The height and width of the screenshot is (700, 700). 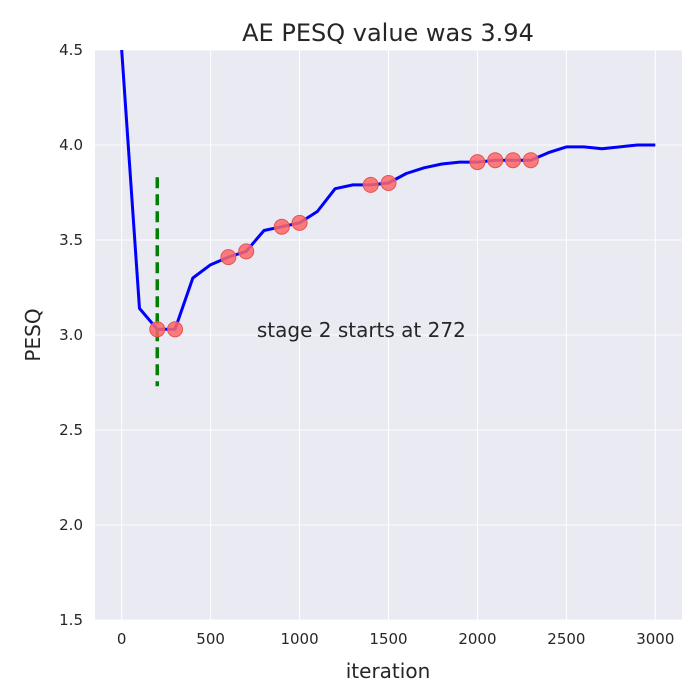 I want to click on y-tick-label: 1.5, so click(x=71, y=620).